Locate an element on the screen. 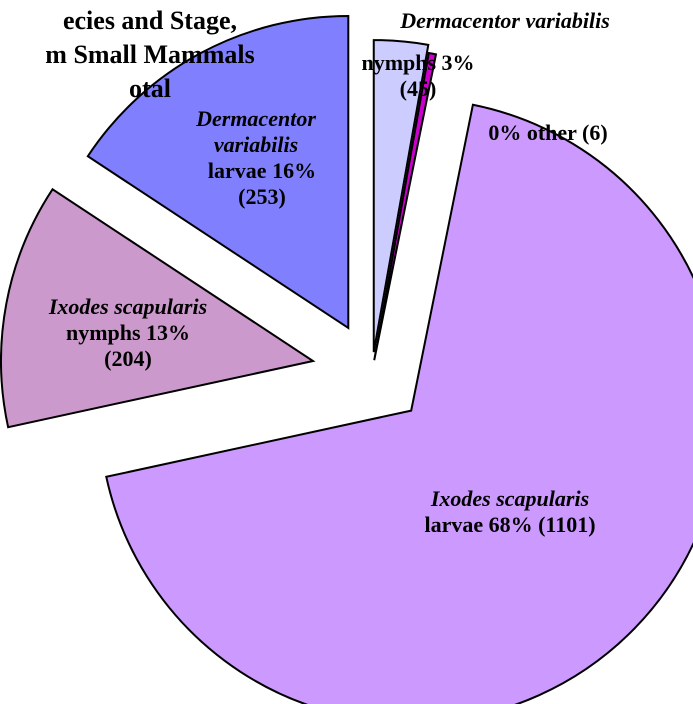  data-label: nymphs 13% (204) is located at coordinates (128, 345).